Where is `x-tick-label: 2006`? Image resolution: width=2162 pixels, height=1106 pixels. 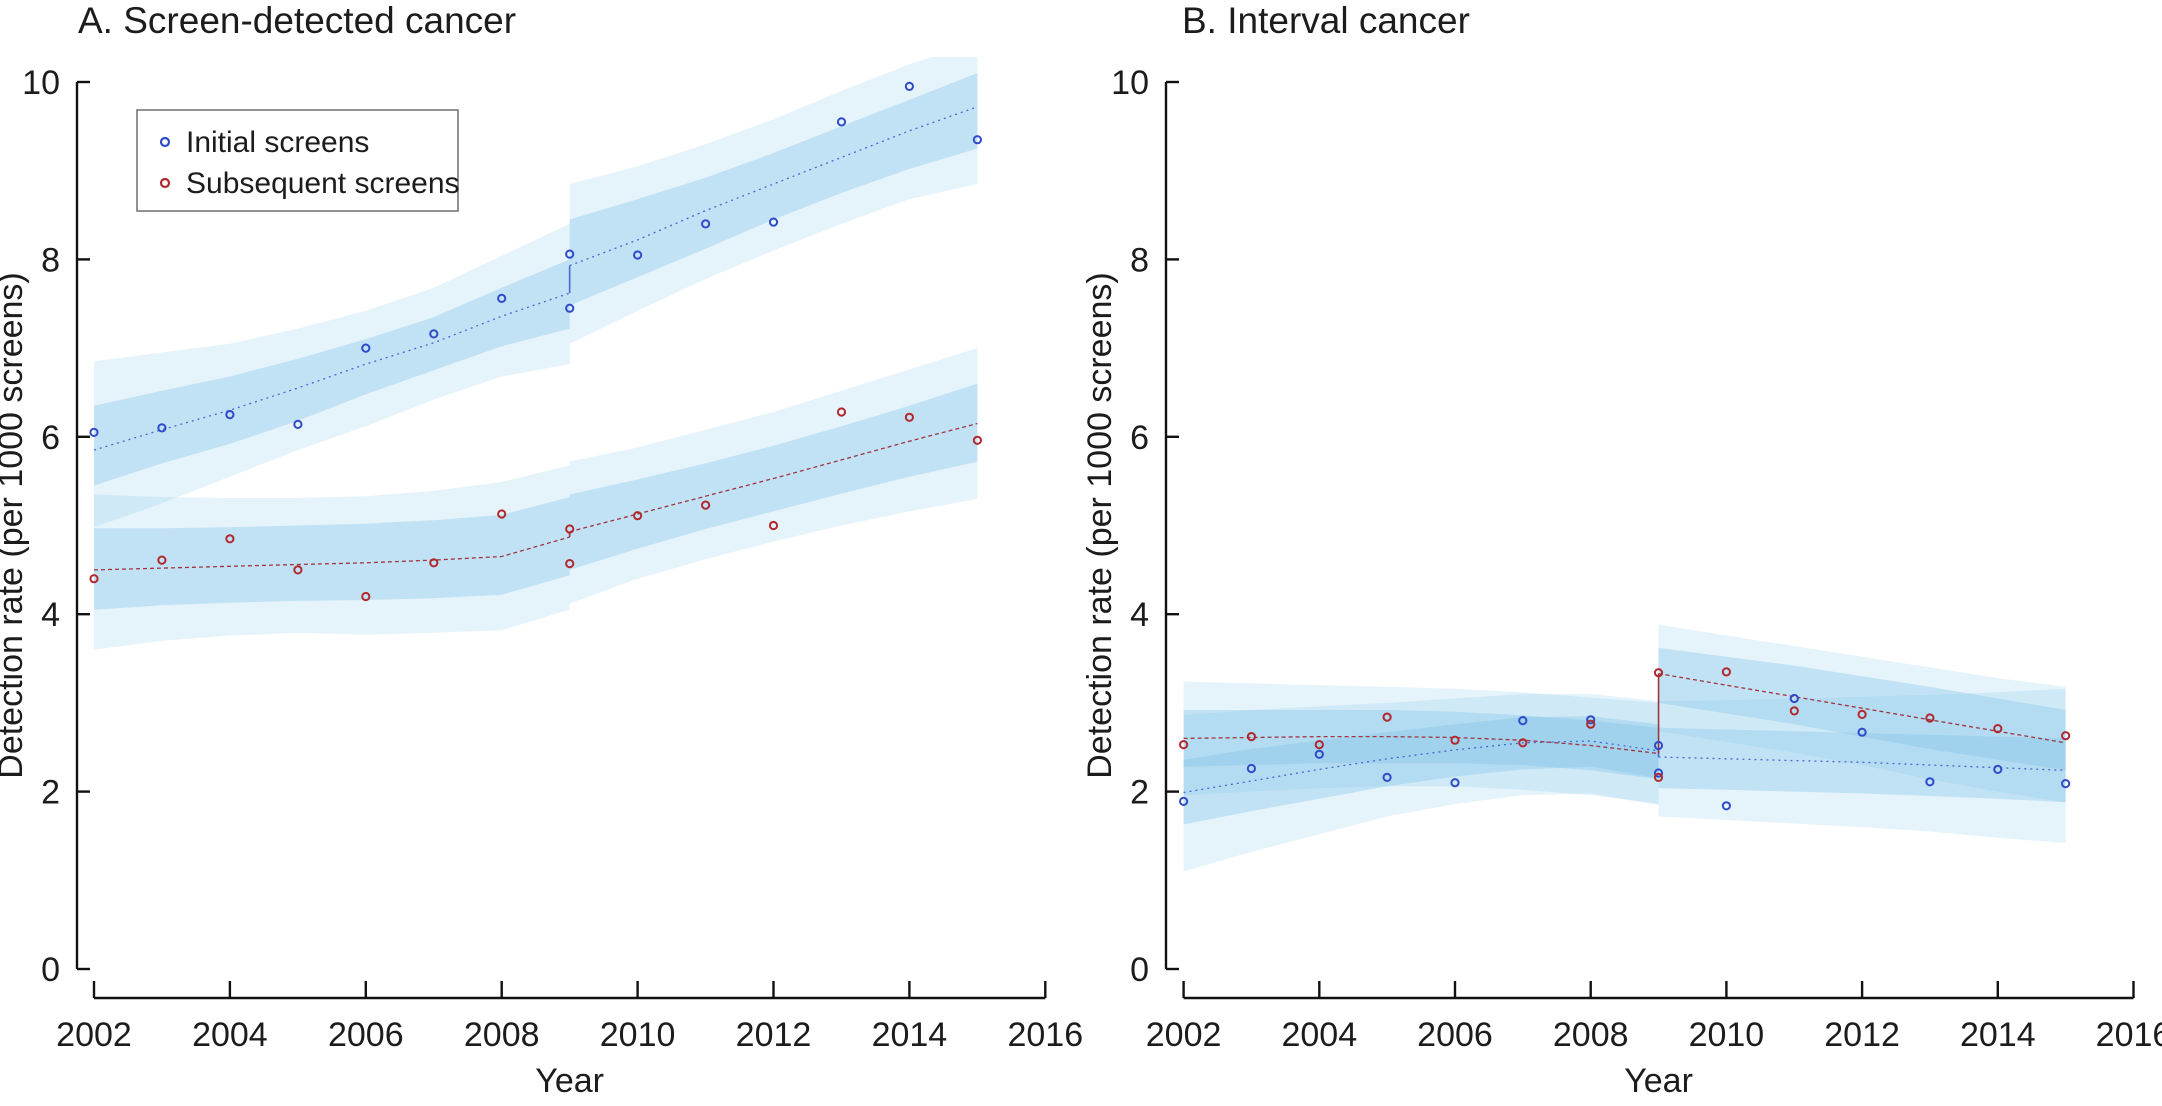
x-tick-label: 2006 is located at coordinates (366, 1035).